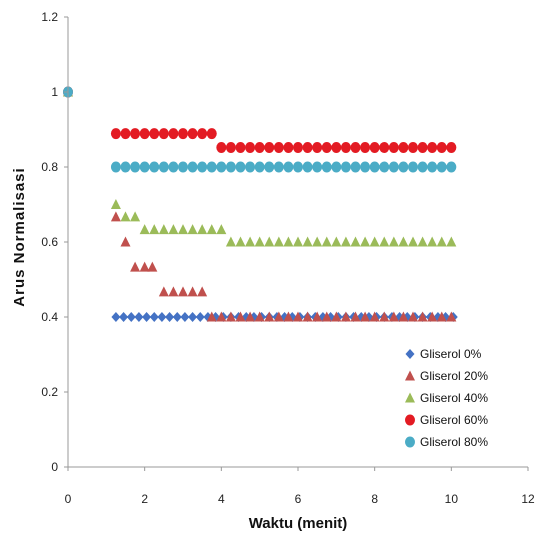 Image resolution: width=536 pixels, height=537 pixels. What do you see at coordinates (68, 499) in the screenshot?
I see `x-tick-label: 0` at bounding box center [68, 499].